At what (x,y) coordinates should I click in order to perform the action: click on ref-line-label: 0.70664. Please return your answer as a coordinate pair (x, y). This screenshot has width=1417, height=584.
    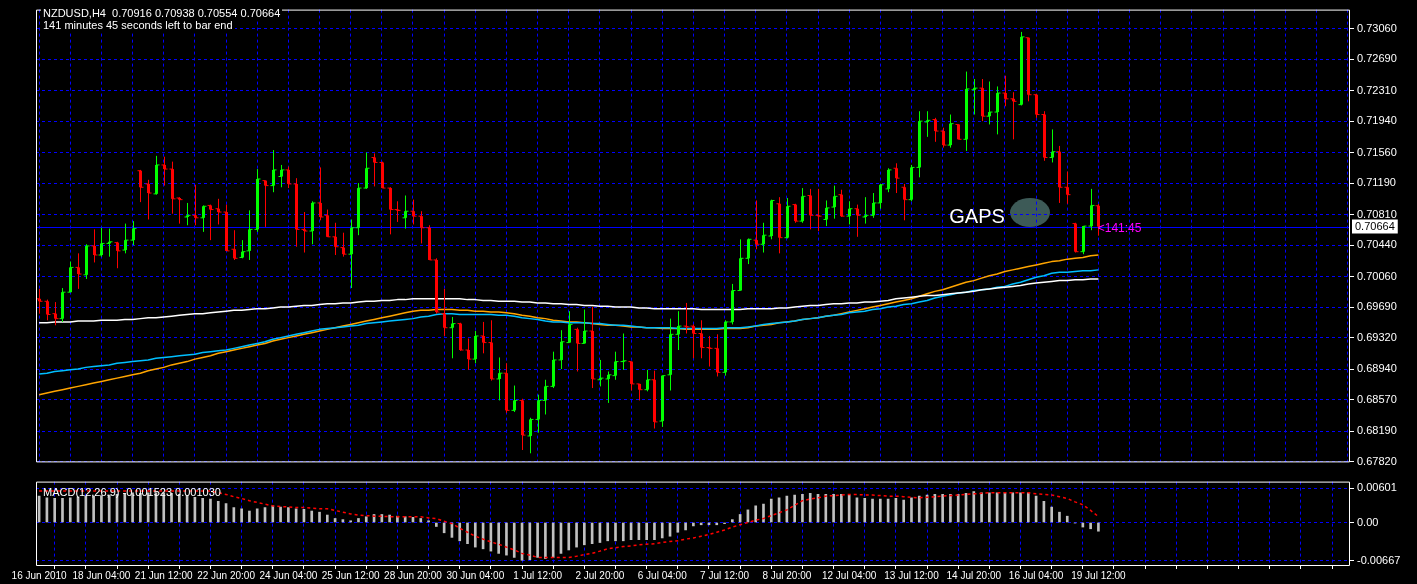
    Looking at the image, I should click on (1375, 225).